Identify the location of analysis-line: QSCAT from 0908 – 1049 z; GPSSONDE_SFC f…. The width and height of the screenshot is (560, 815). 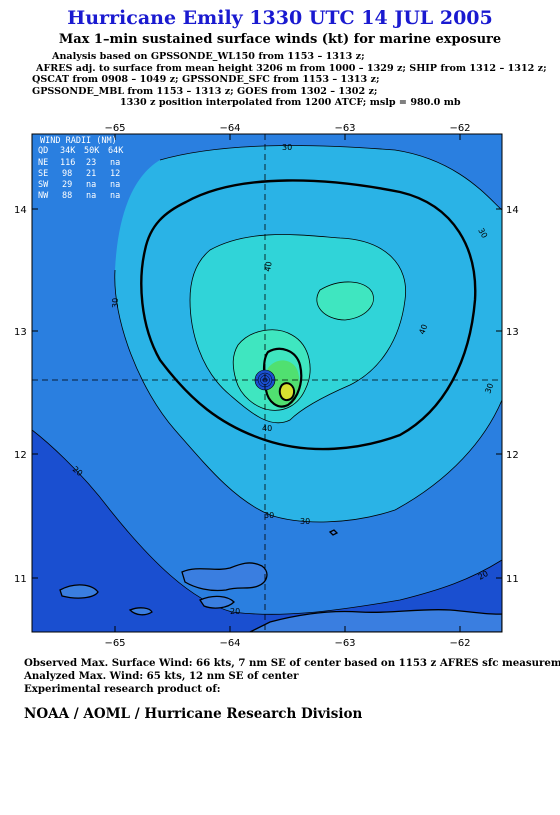
(206, 80).